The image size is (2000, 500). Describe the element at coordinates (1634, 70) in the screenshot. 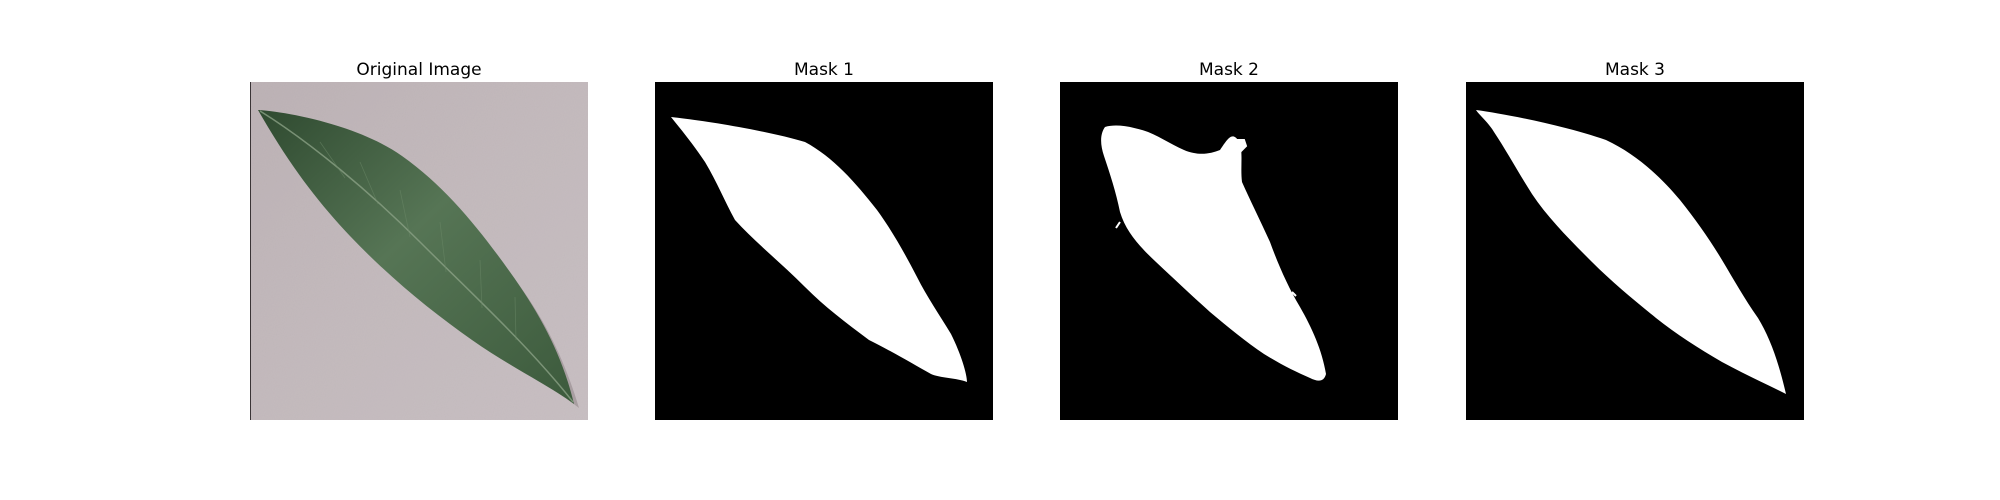

I see `panel-title: Mask 3` at that location.